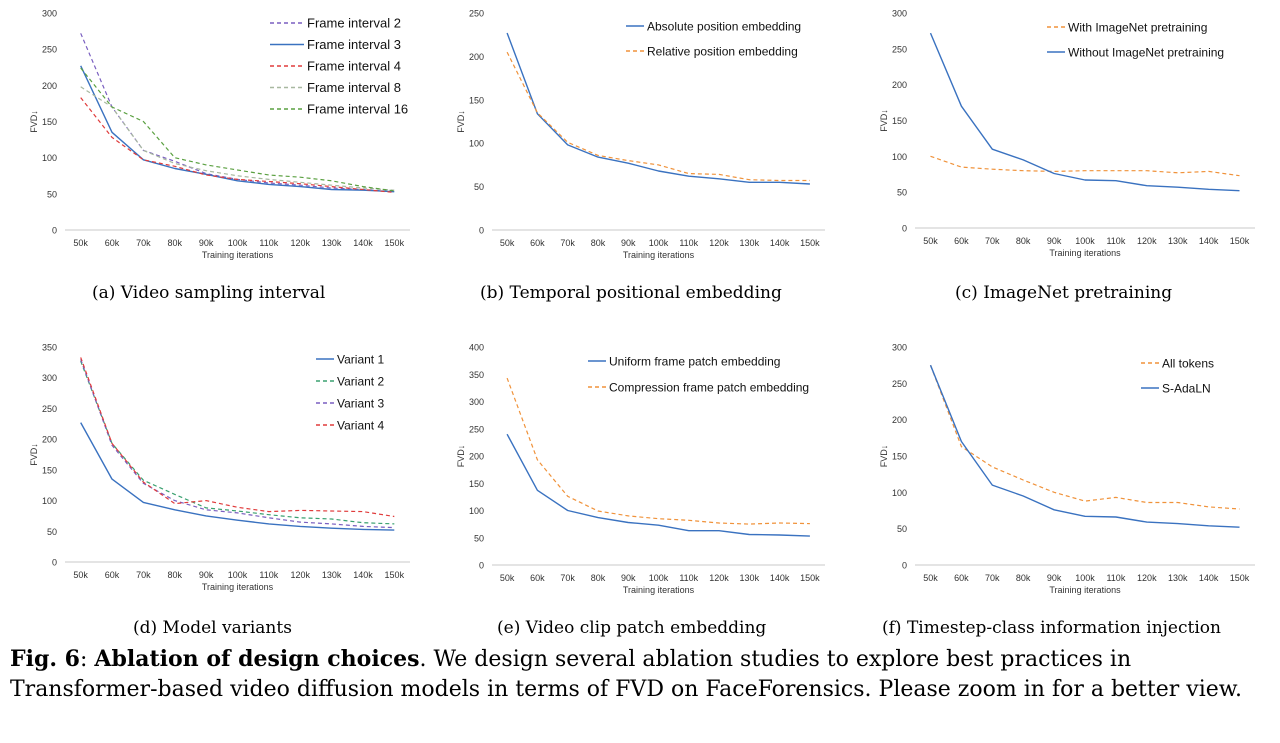  Describe the element at coordinates (1137, 28) in the screenshot. I see `legend-label-1: With ImageNet pretraining` at that location.